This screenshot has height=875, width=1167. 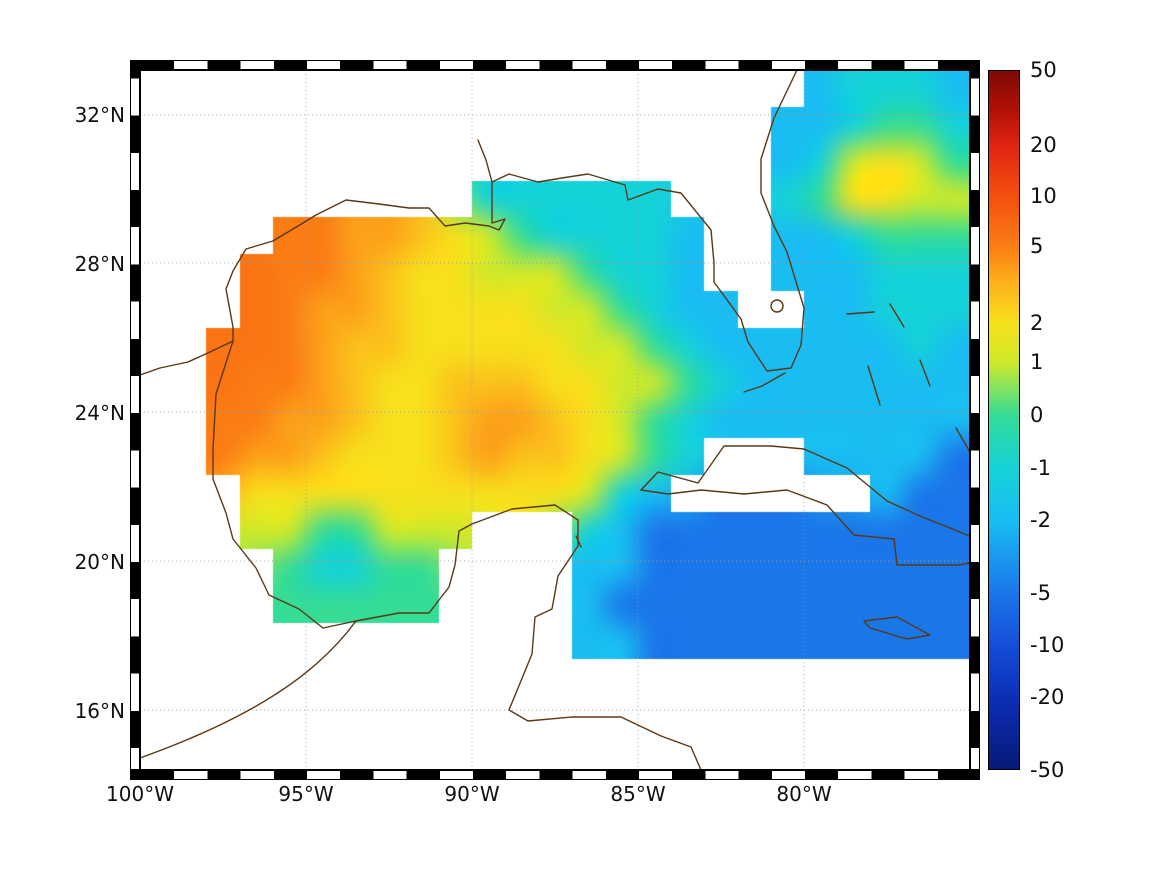 What do you see at coordinates (1037, 323) in the screenshot?
I see `colorbar-tick-label: 2` at bounding box center [1037, 323].